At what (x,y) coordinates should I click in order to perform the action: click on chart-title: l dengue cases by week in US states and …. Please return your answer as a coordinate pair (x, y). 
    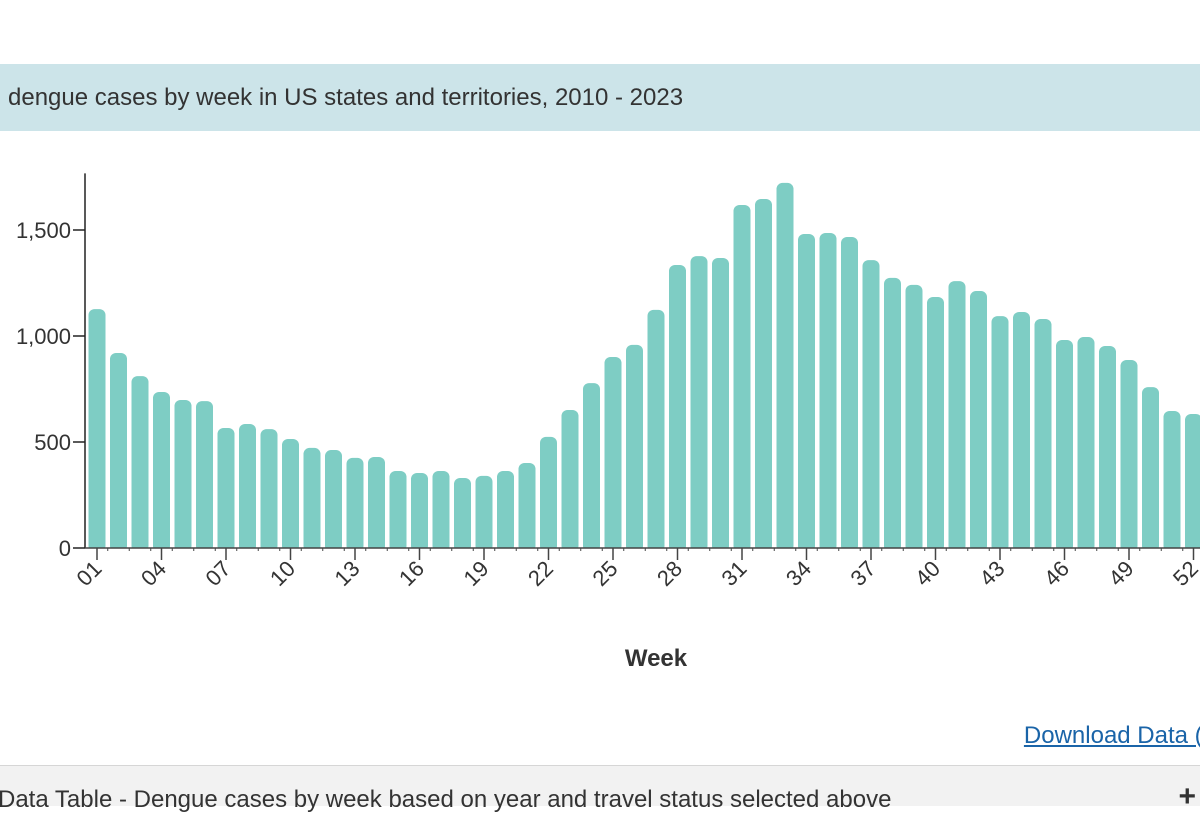
    Looking at the image, I should click on (342, 97).